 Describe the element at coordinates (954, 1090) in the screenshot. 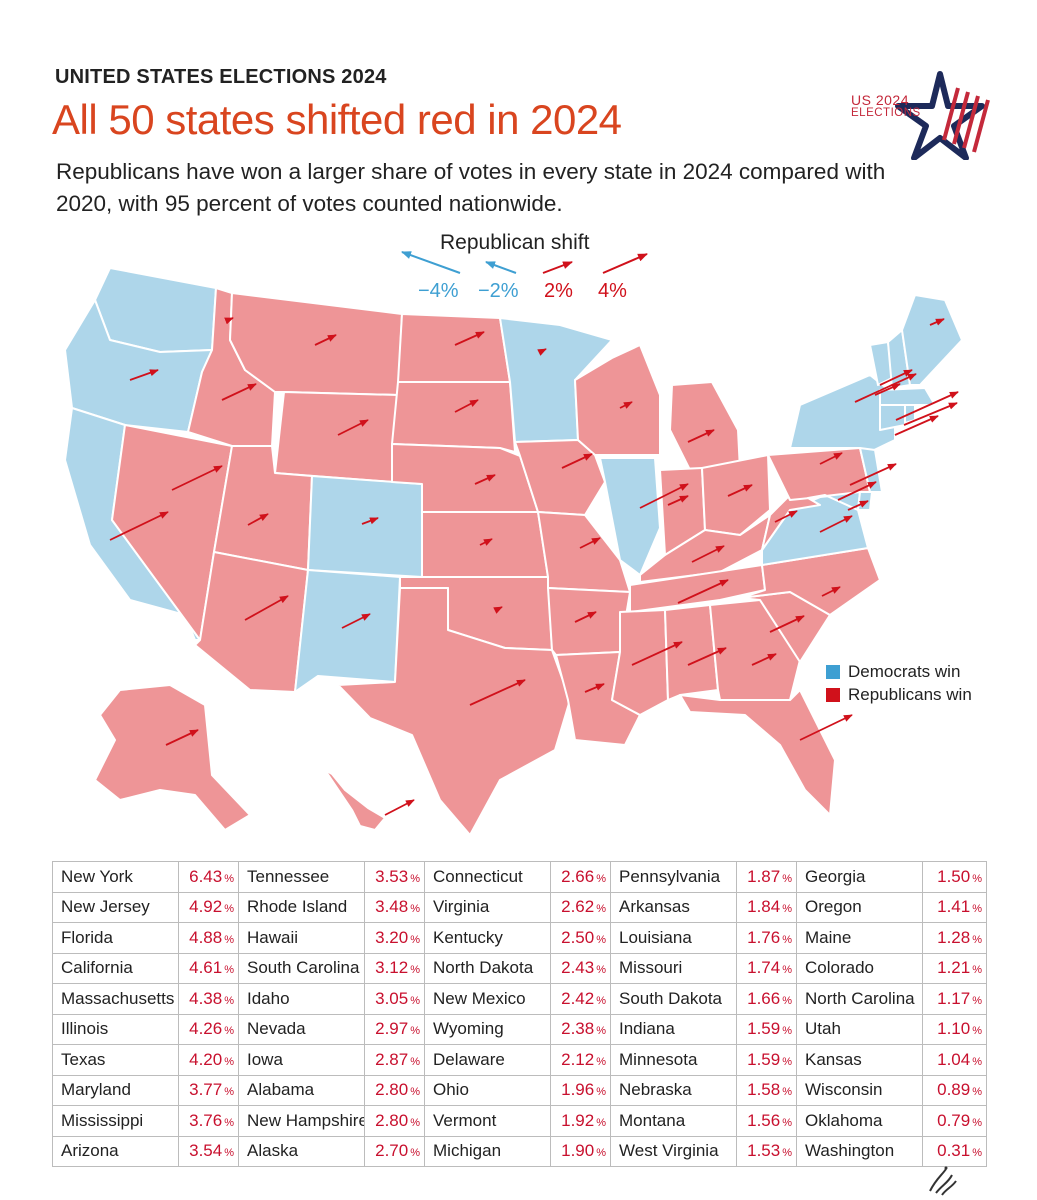

I see `shift-value: 0.89` at that location.